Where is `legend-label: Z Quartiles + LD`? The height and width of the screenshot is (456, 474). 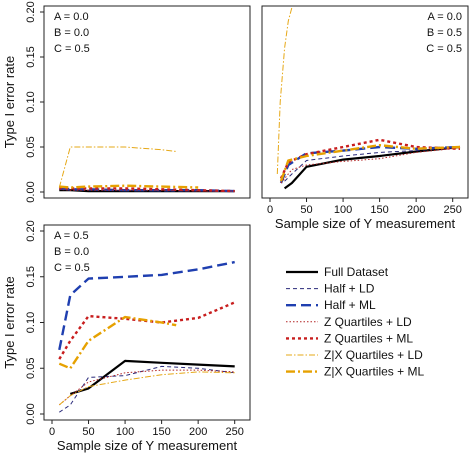
legend-label: Z Quartiles + LD is located at coordinates (368, 322).